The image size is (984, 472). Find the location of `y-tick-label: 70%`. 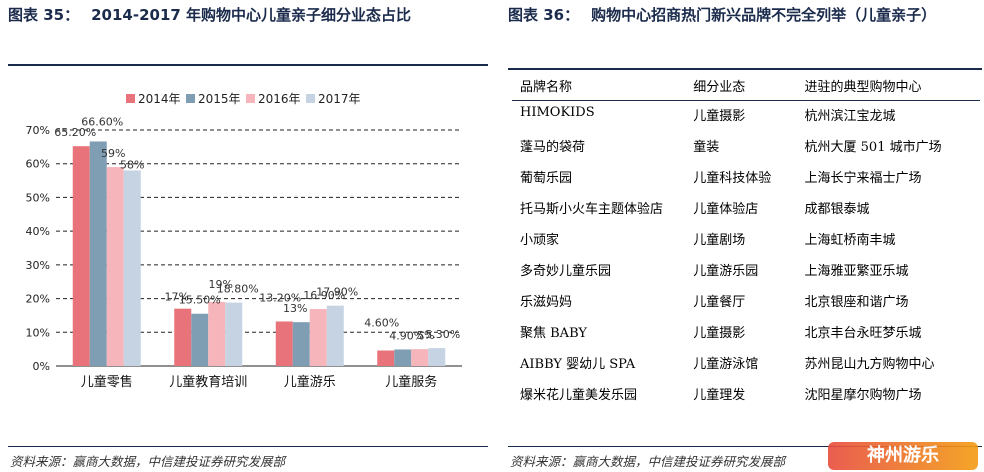

y-tick-label: 70% is located at coordinates (38, 130).